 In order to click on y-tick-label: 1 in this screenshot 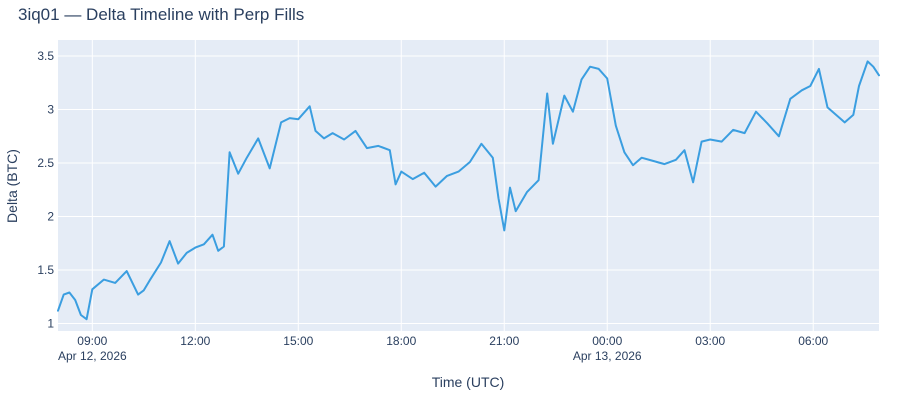, I will do `click(50, 324)`.